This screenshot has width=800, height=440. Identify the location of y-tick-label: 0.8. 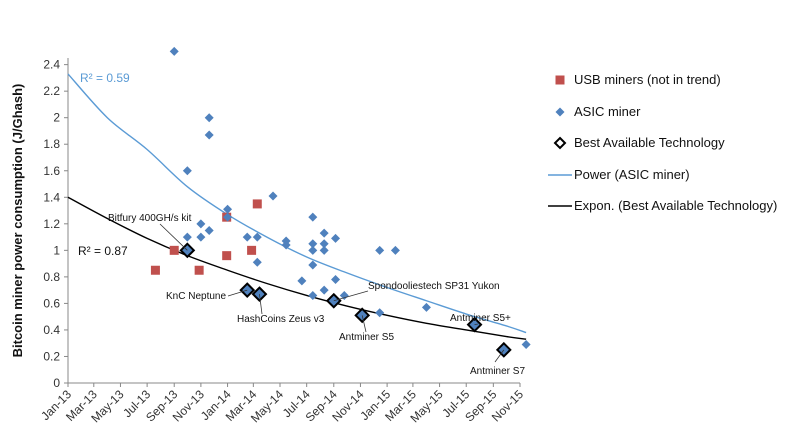
(51, 277).